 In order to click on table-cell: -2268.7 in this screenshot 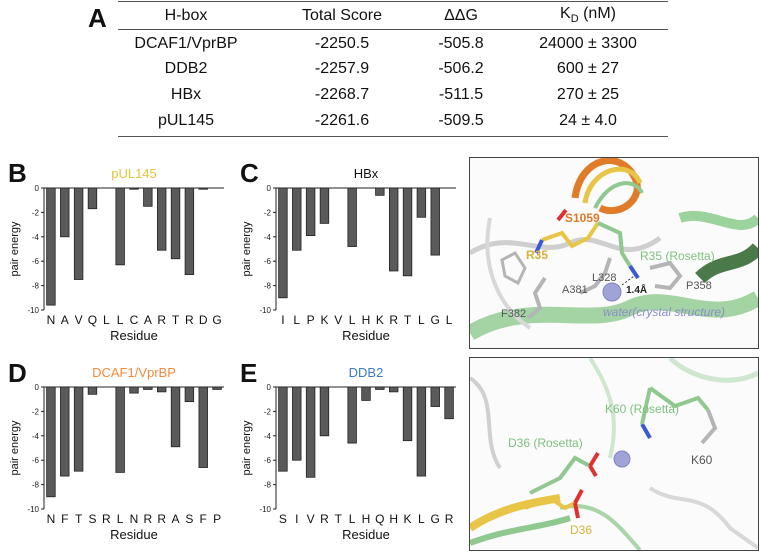, I will do `click(342, 94)`.